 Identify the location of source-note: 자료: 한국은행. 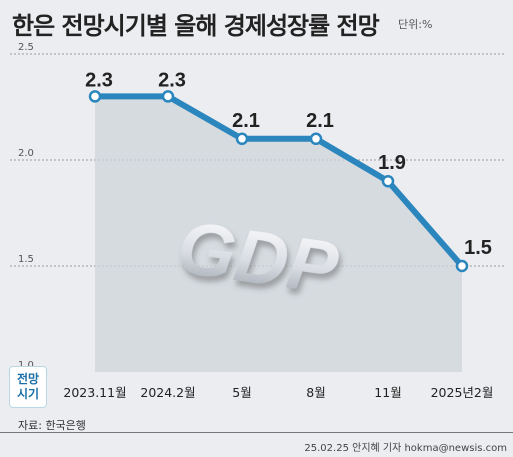
(52, 425).